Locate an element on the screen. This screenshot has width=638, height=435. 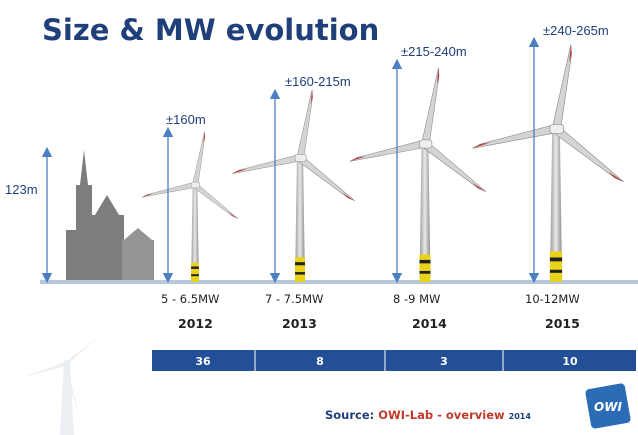
source-text: OWI-Lab - overview is located at coordinates (441, 415).